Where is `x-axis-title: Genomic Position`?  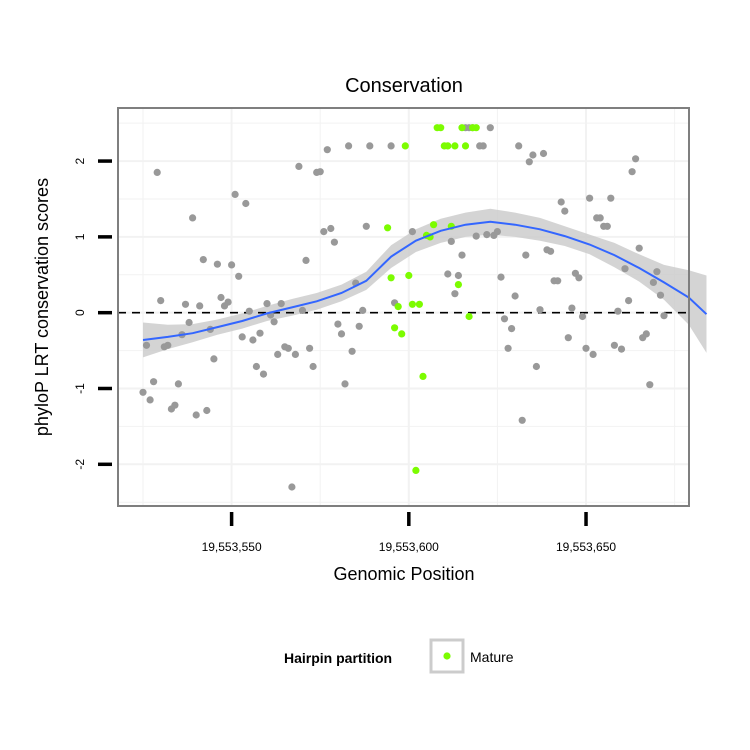
x-axis-title: Genomic Position is located at coordinates (403, 574).